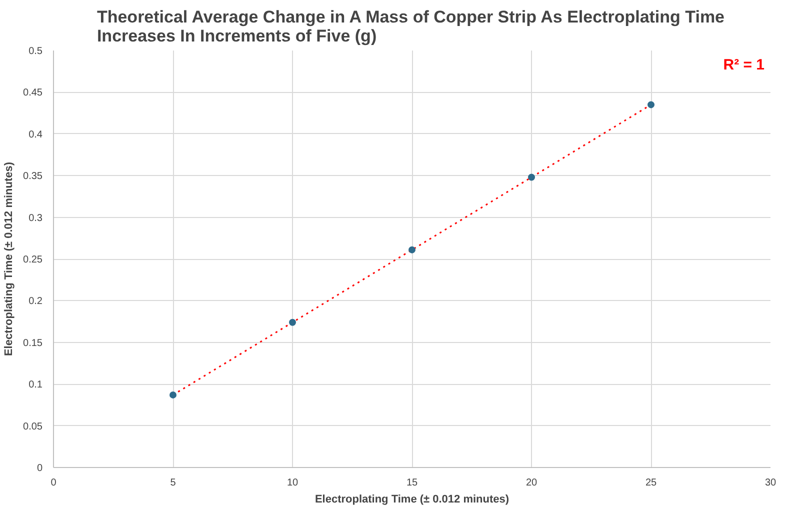 This screenshot has width=790, height=508. Describe the element at coordinates (651, 483) in the screenshot. I see `x-tick-label: 25` at that location.